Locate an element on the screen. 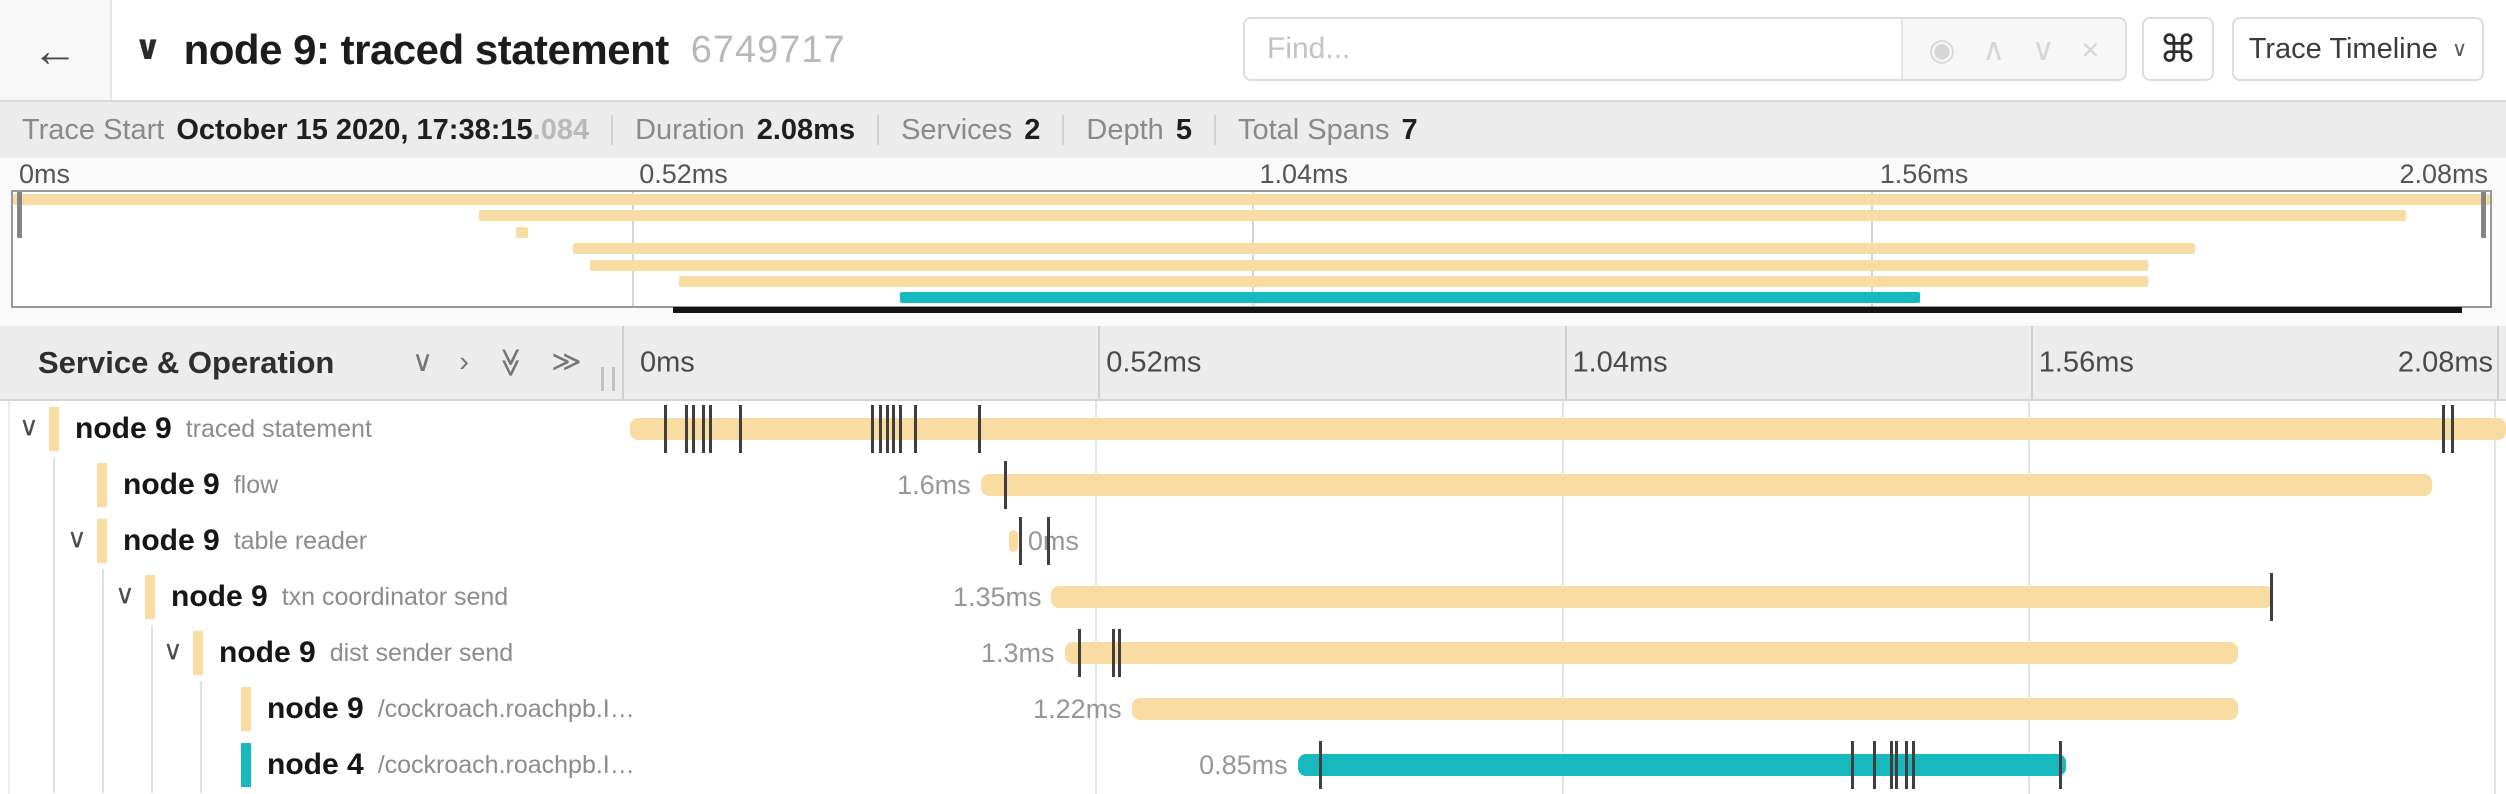 The width and height of the screenshot is (2506, 794). operation-name: table reader is located at coordinates (300, 540).